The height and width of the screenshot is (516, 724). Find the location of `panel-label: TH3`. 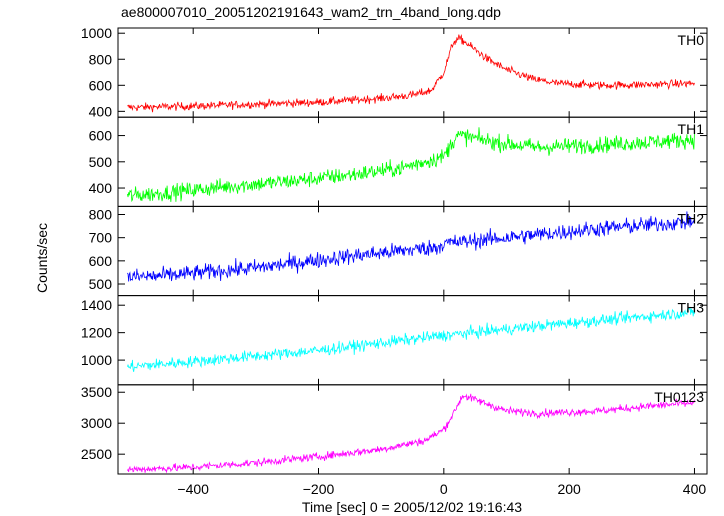

panel-label: TH3 is located at coordinates (691, 308).